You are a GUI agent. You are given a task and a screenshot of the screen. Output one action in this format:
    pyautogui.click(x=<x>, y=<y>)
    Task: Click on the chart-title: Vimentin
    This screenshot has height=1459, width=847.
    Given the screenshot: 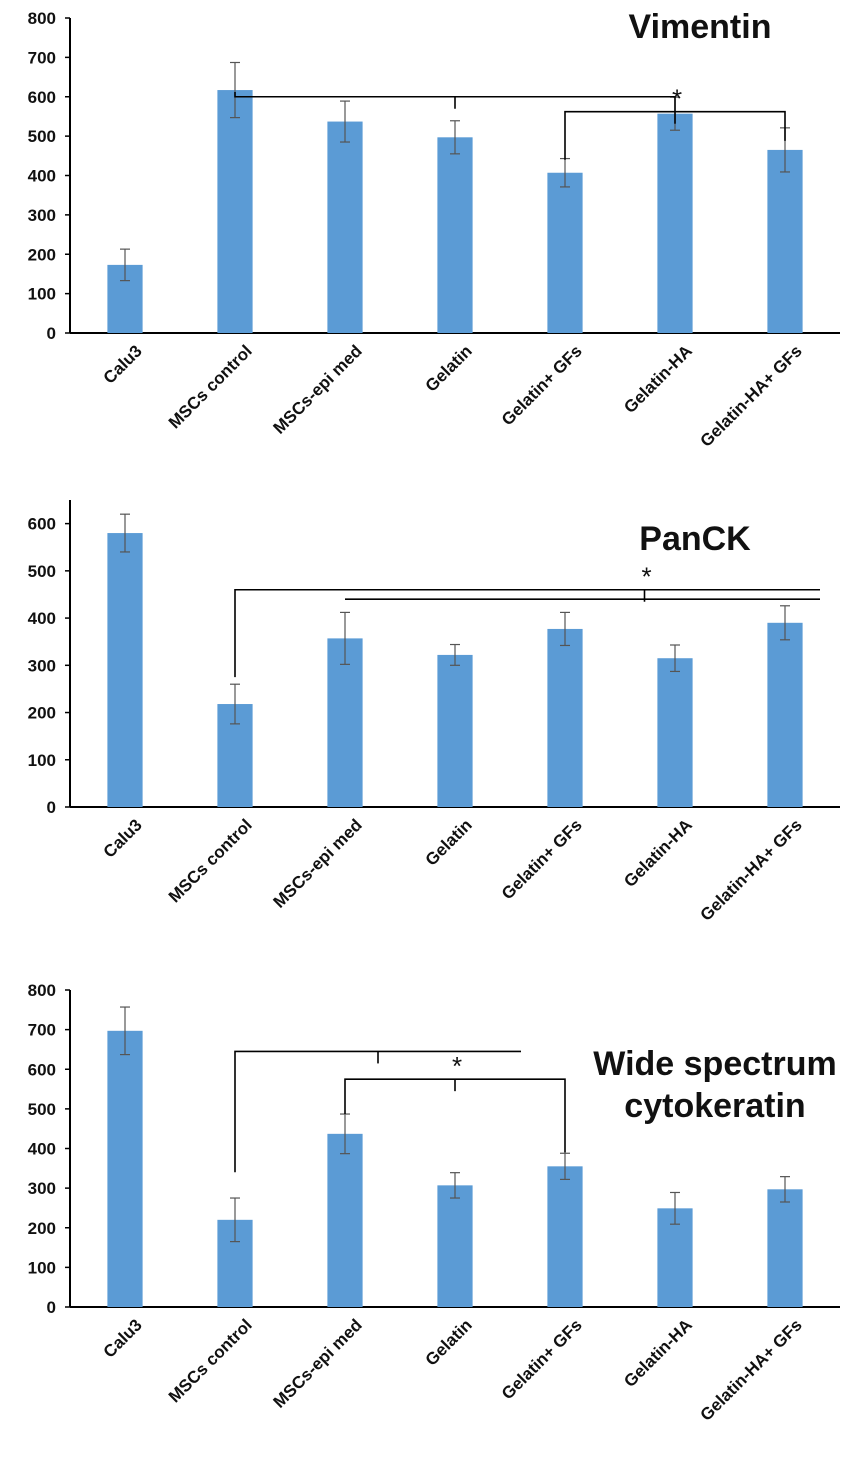 What is the action you would take?
    pyautogui.click(x=700, y=27)
    